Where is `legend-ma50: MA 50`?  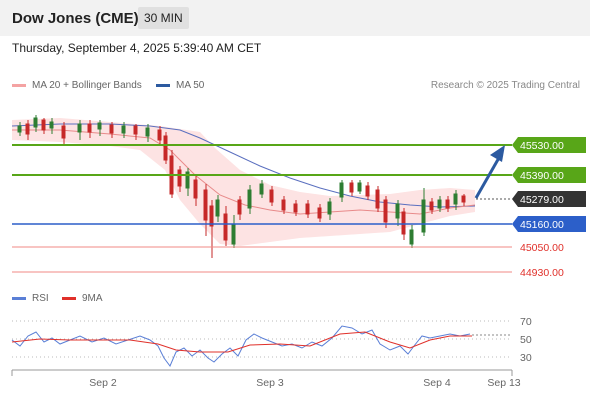
legend-ma50: MA 50 is located at coordinates (180, 85).